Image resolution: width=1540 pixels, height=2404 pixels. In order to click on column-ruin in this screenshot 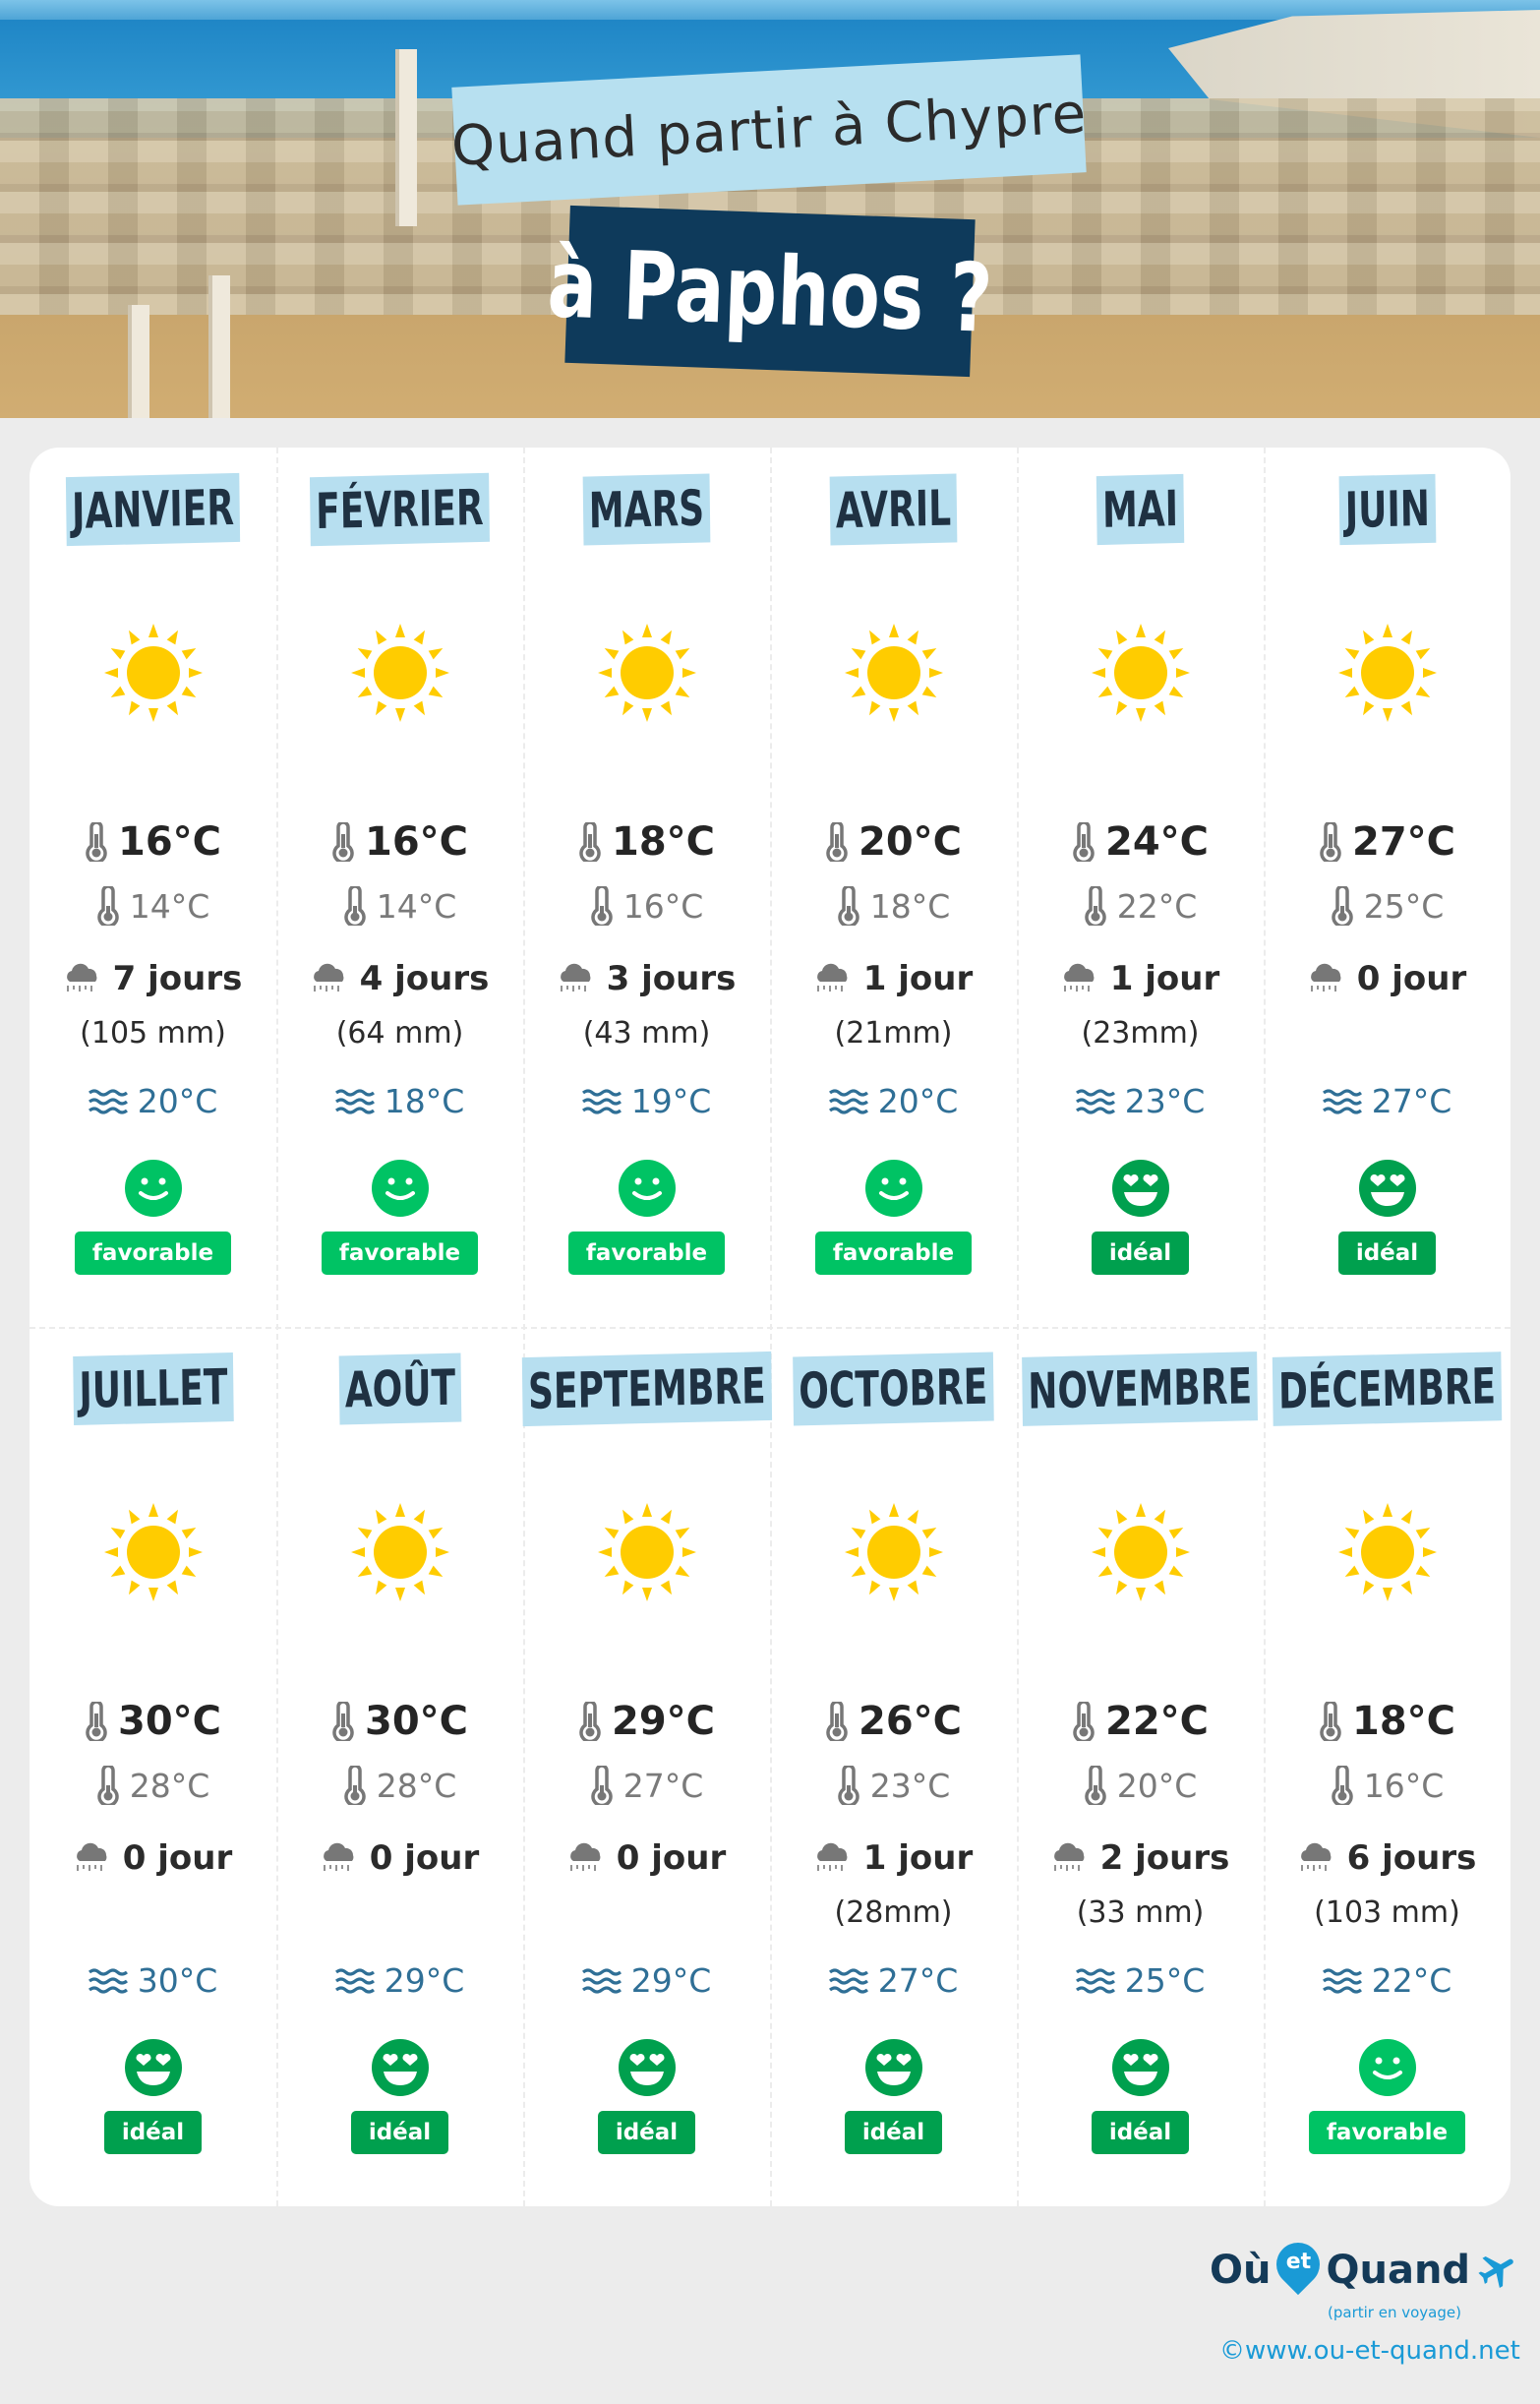, I will do `click(219, 346)`.